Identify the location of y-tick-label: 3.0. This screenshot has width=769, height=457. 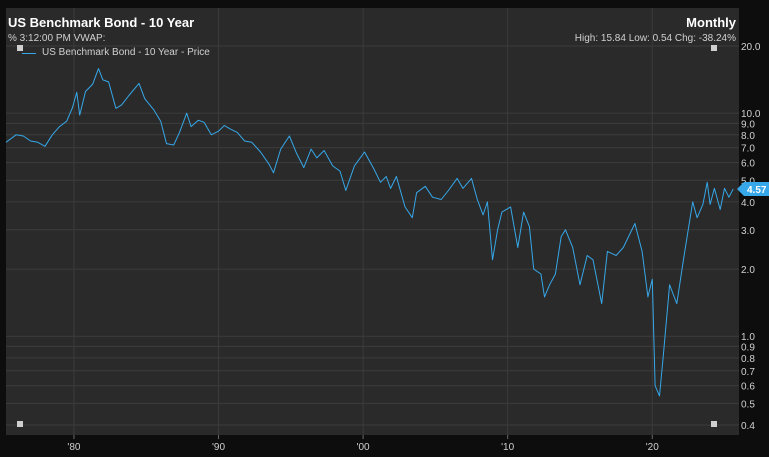
(748, 231).